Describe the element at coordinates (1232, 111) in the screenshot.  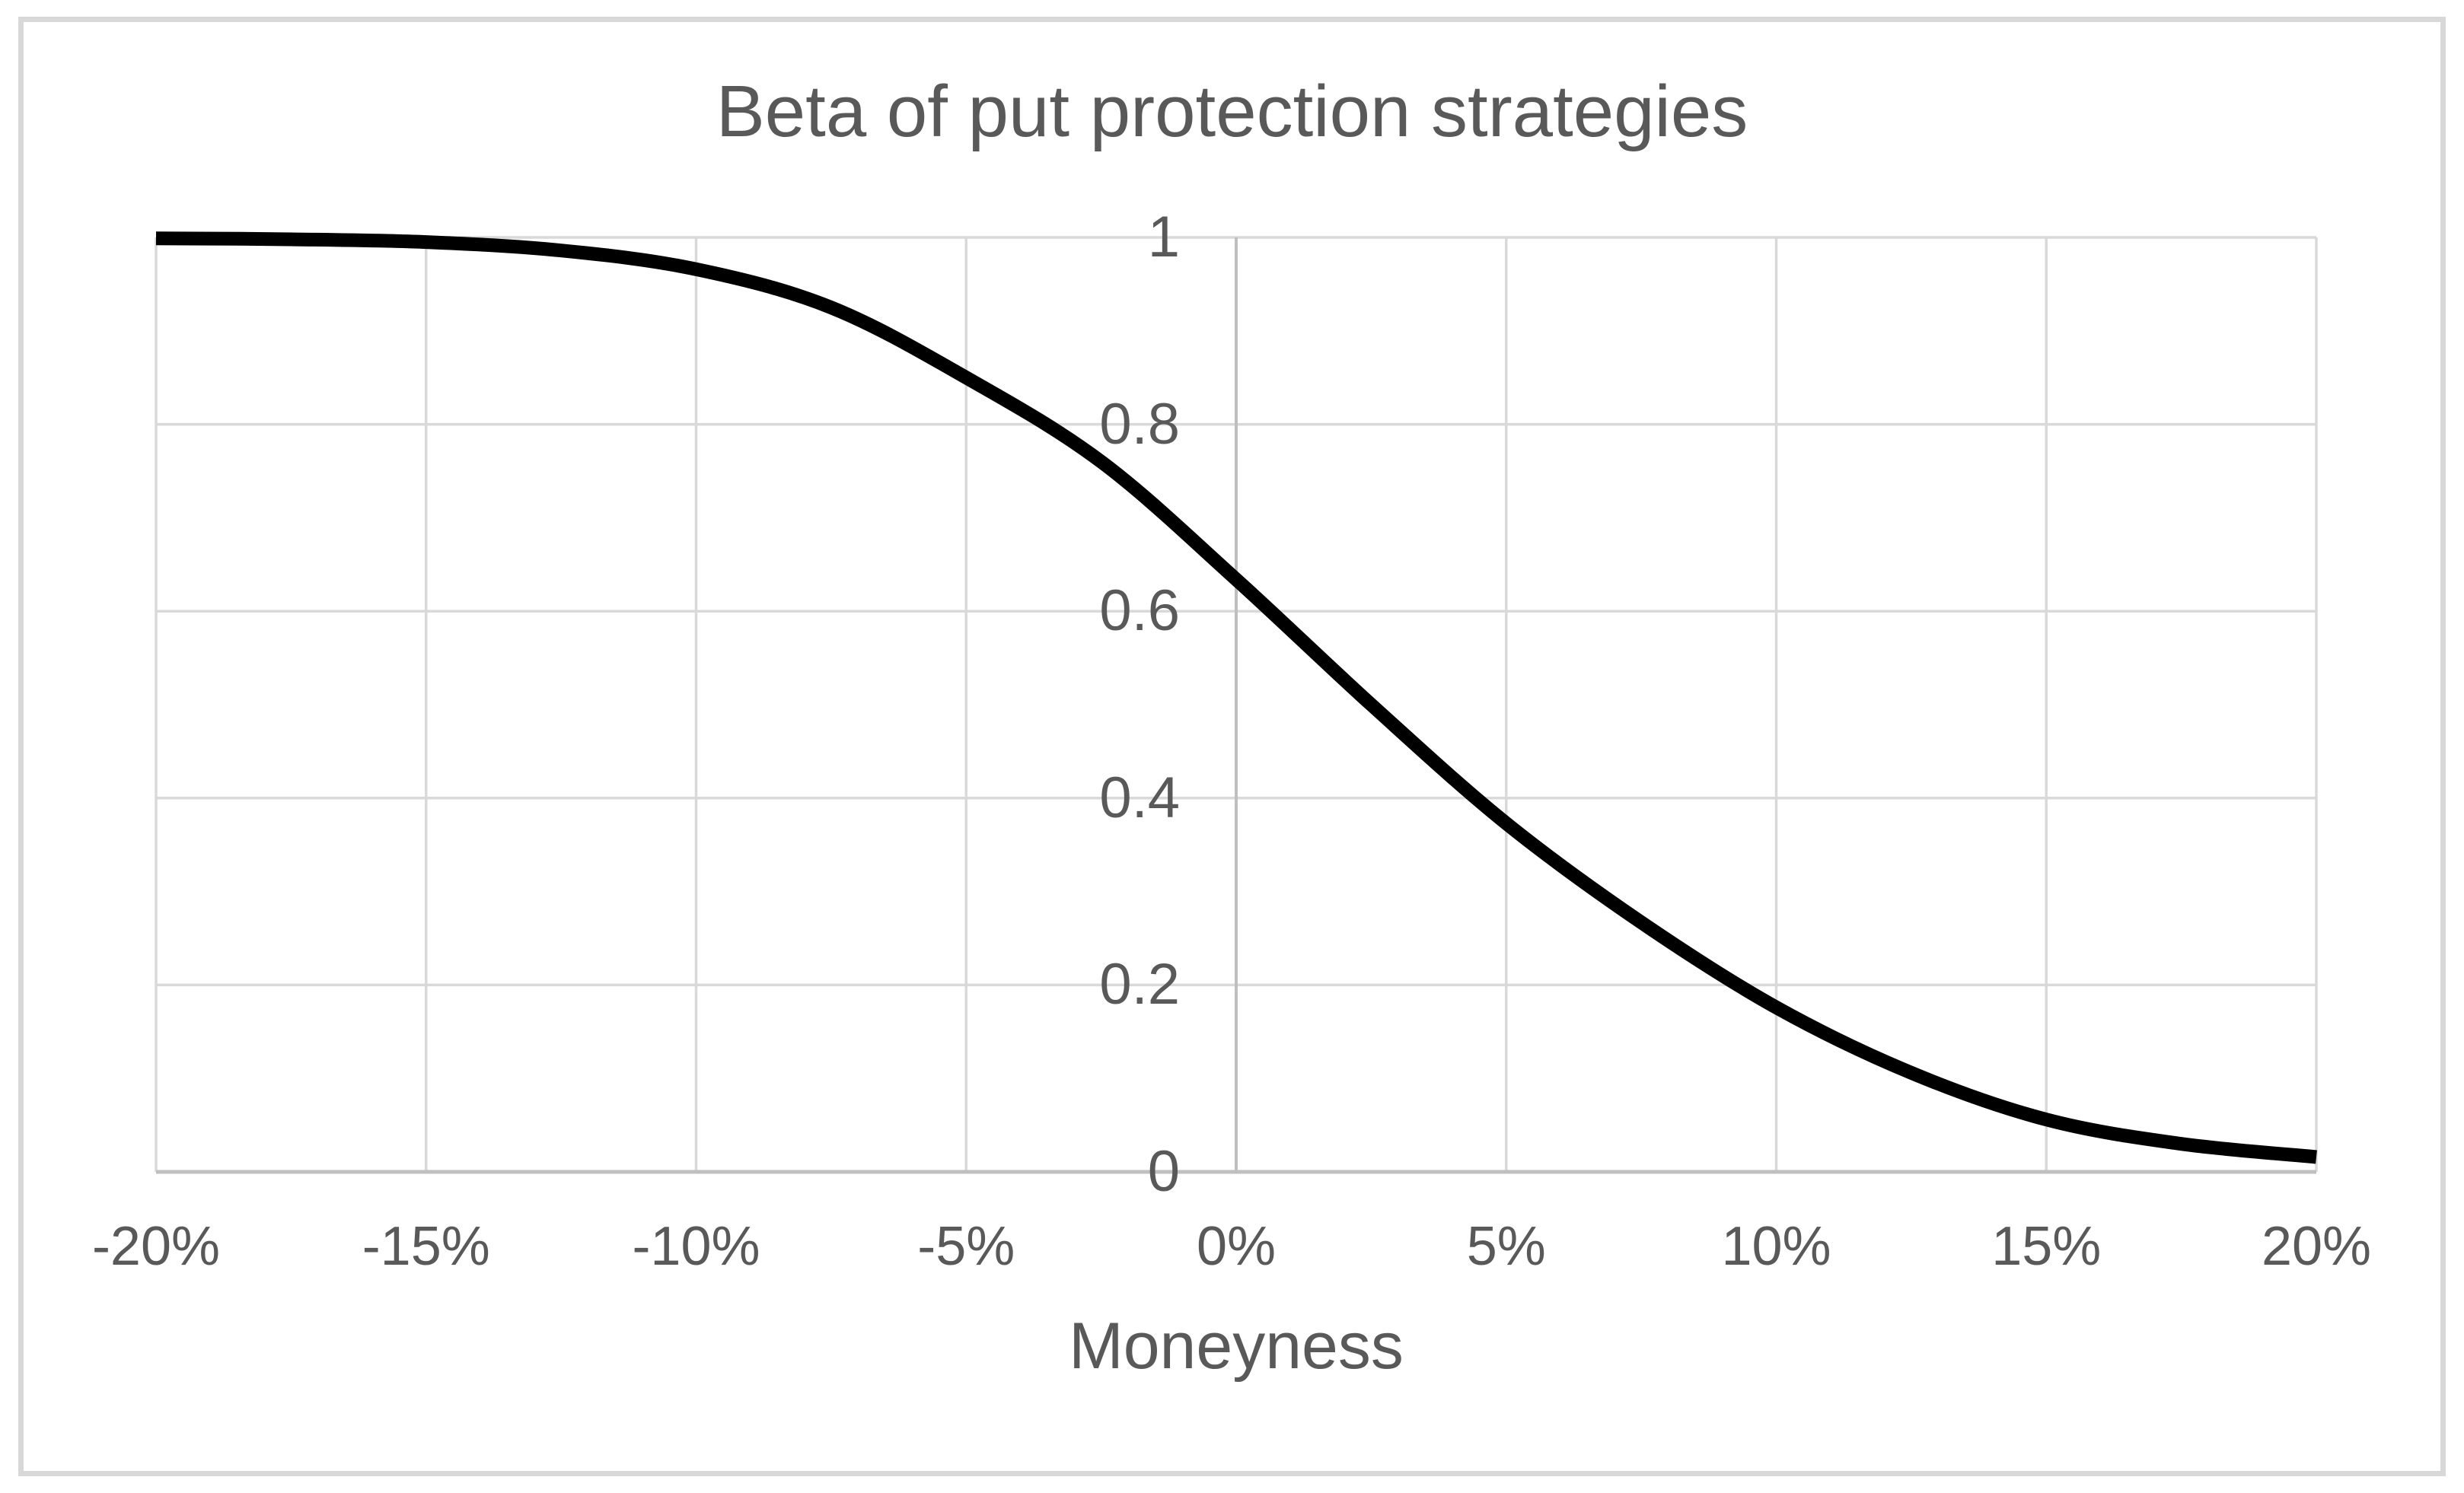
I see `chart-title: Beta of put protection strategies` at that location.